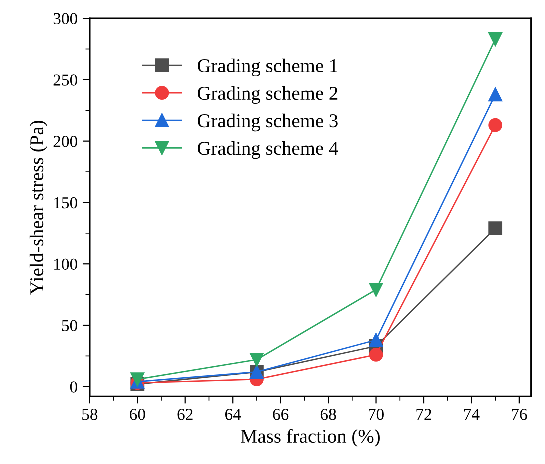  Describe the element at coordinates (281, 414) in the screenshot. I see `x-tick-label: 66` at that location.